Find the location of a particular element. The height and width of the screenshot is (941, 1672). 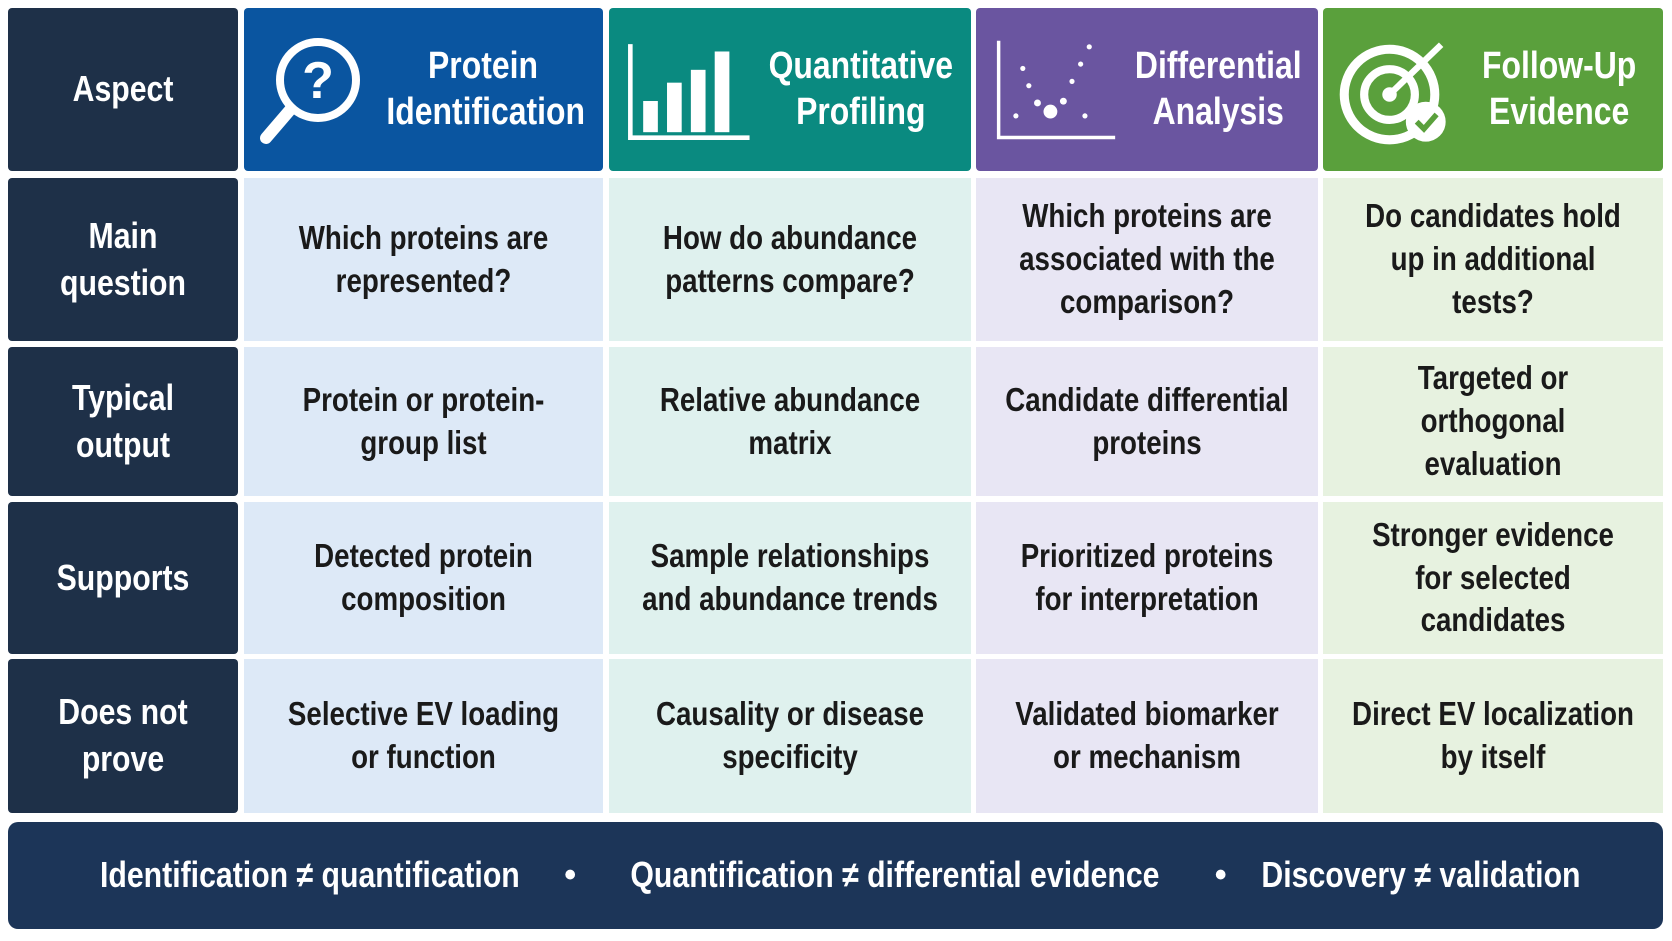

bar-chart-icon is located at coordinates (689, 91).